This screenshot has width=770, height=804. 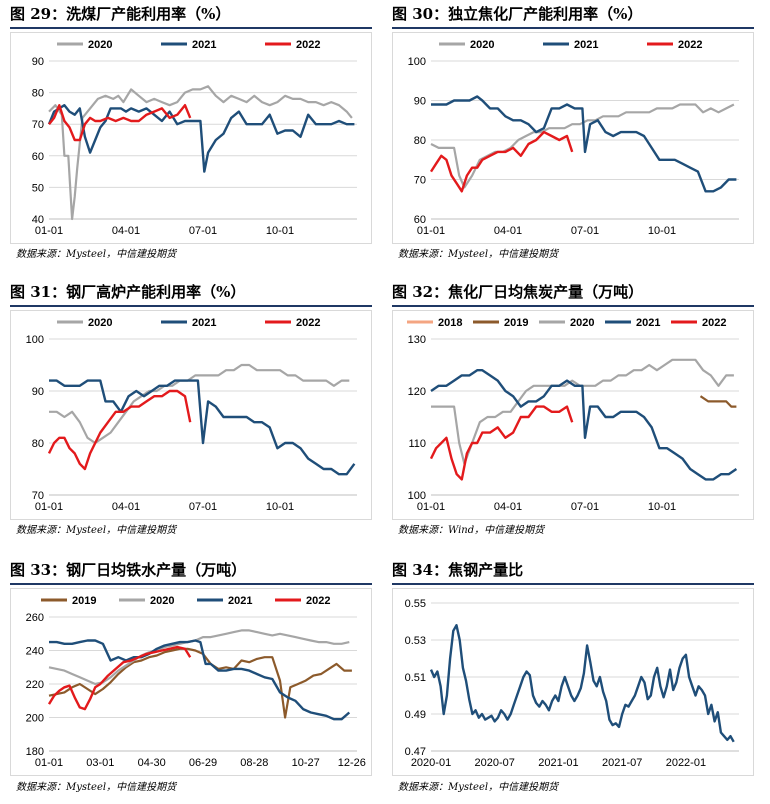 What do you see at coordinates (415, 604) in the screenshot?
I see `y-tick-label: 0.55` at bounding box center [415, 604].